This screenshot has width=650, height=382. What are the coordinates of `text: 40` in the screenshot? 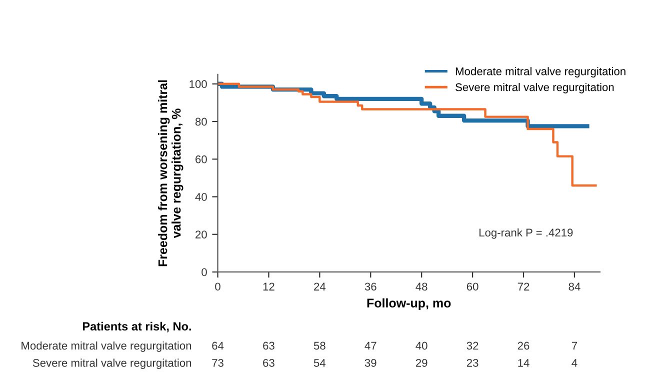 It's located at (422, 346).